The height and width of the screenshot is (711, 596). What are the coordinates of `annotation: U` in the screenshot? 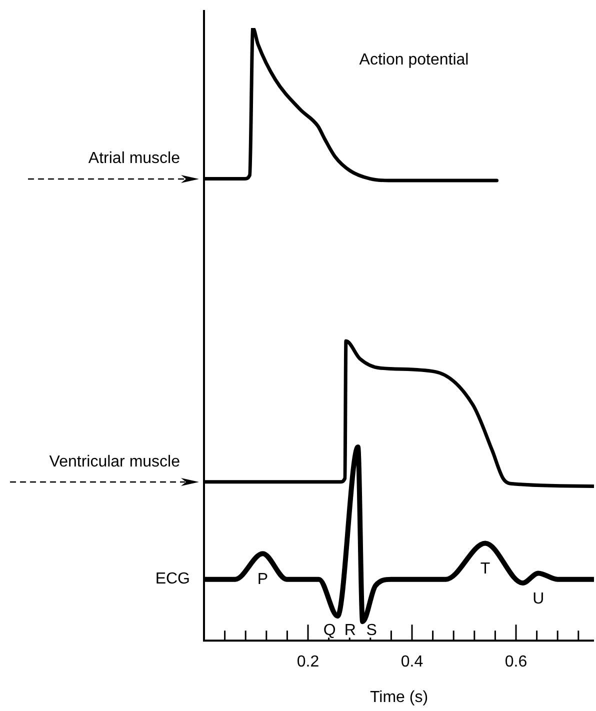 It's located at (538, 599).